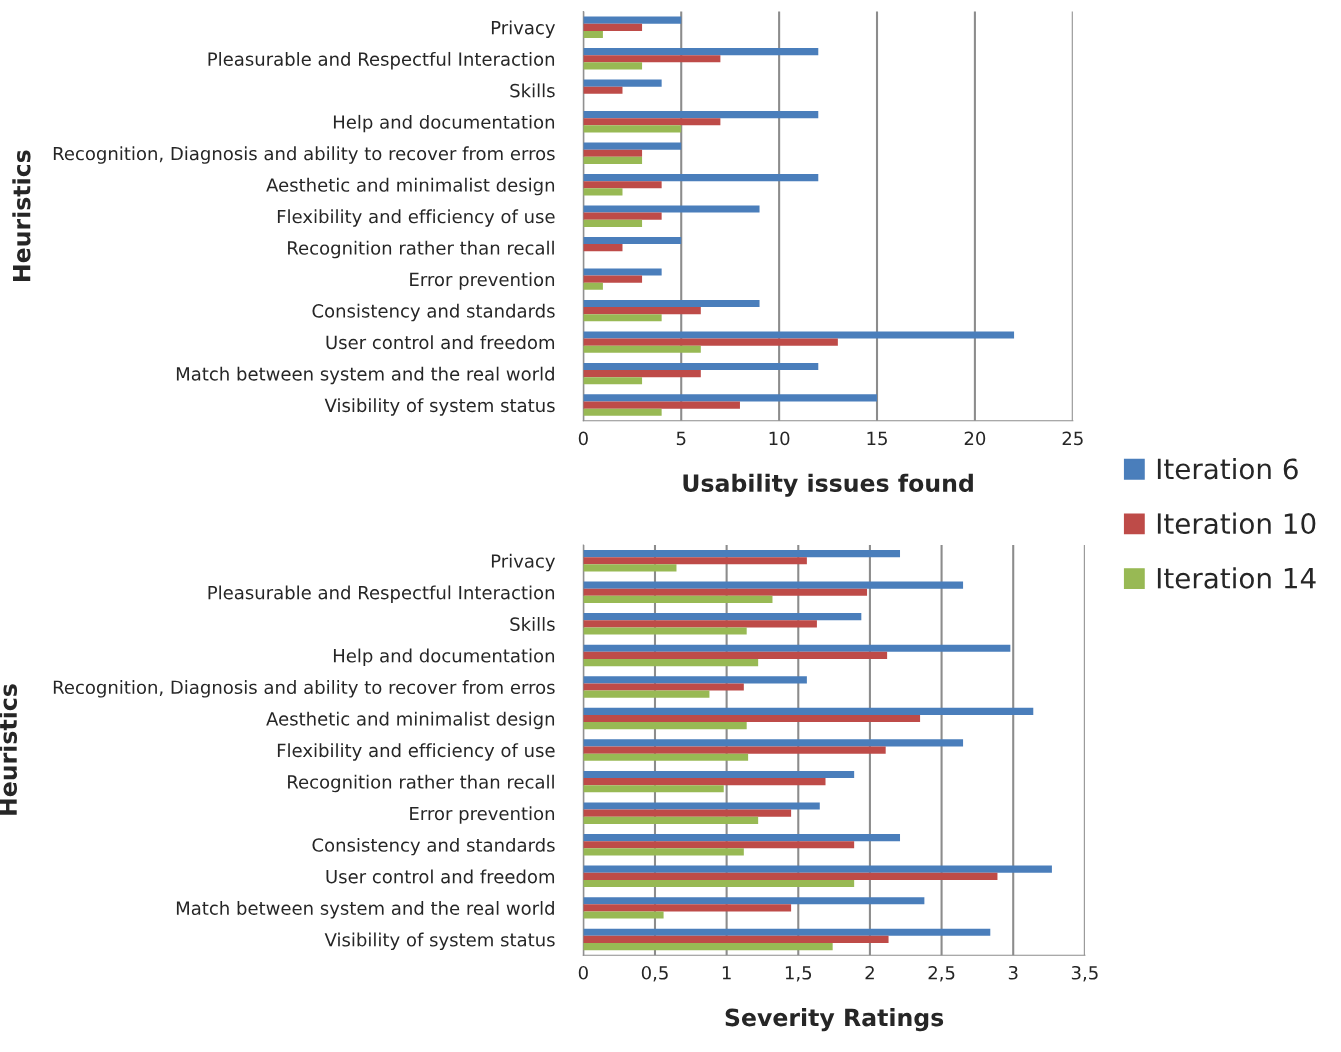  What do you see at coordinates (304, 155) in the screenshot?
I see `y-tick-label: Recognition, Diagnosis and ability to recover from erros` at bounding box center [304, 155].